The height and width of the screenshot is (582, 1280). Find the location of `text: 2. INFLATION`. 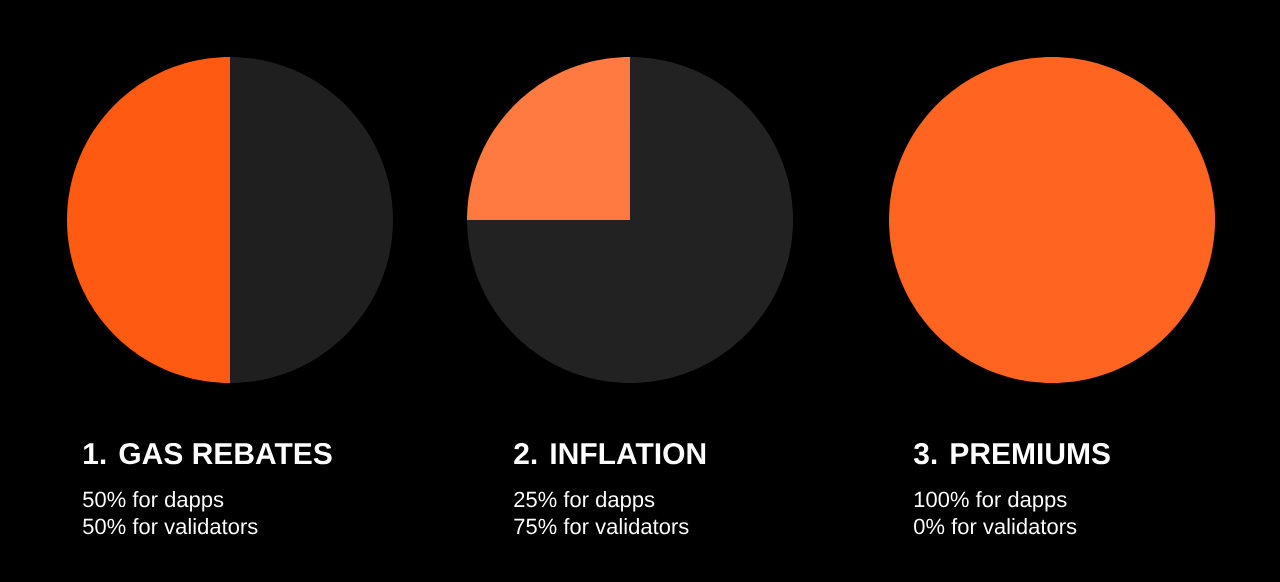

text: 2. INFLATION is located at coordinates (610, 454).